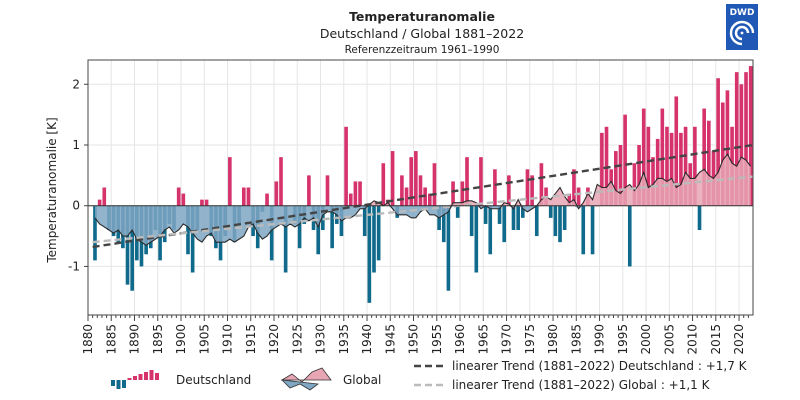 This screenshot has height=400, width=800. I want to click on bar-deutschland-2022, so click(750, 136).